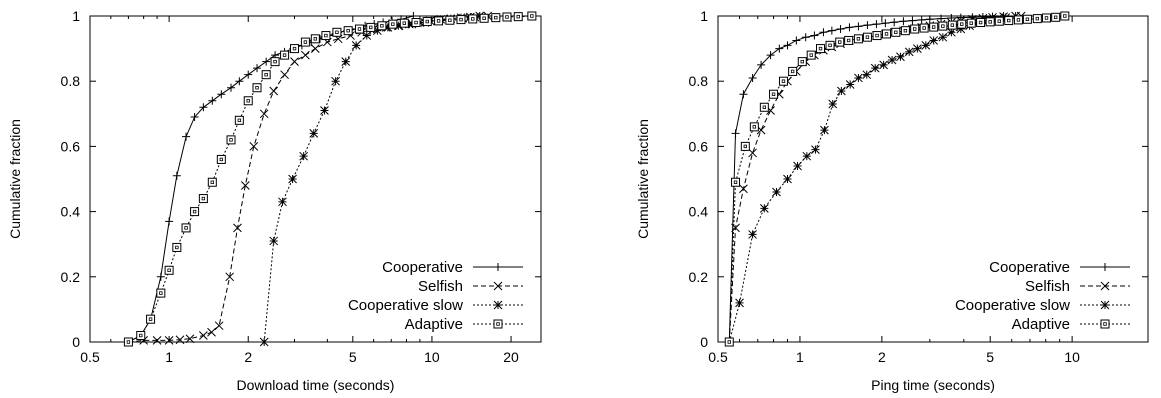 This screenshot has width=1161, height=398. Describe the element at coordinates (440, 286) in the screenshot. I see `legend-label: Selfish` at that location.